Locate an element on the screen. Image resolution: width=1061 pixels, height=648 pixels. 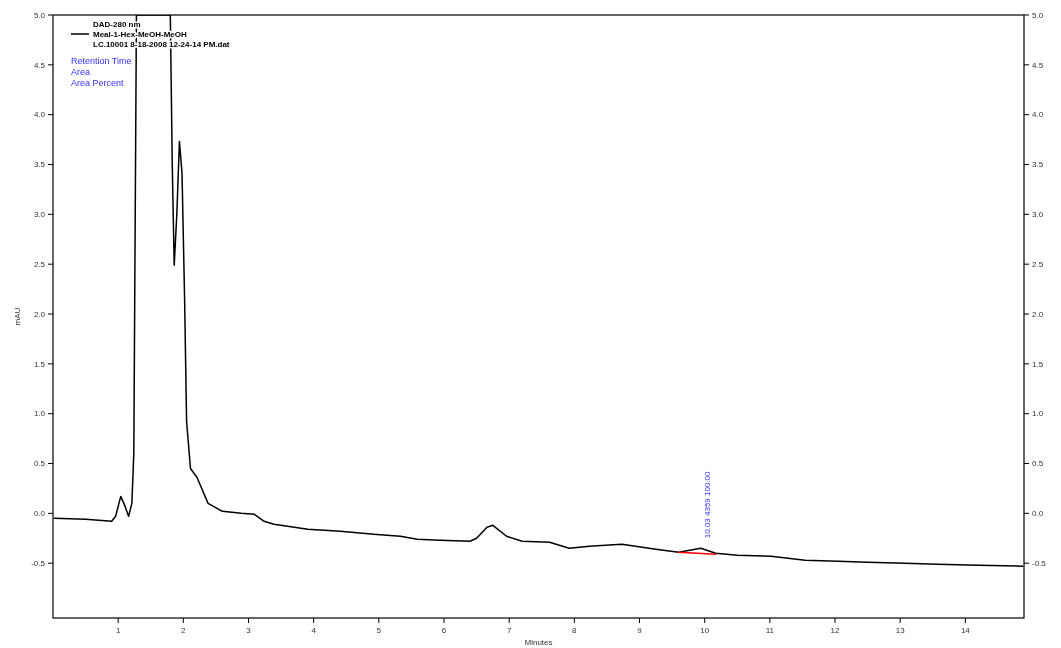
y-tick-label: 3.5 is located at coordinates (39, 165).